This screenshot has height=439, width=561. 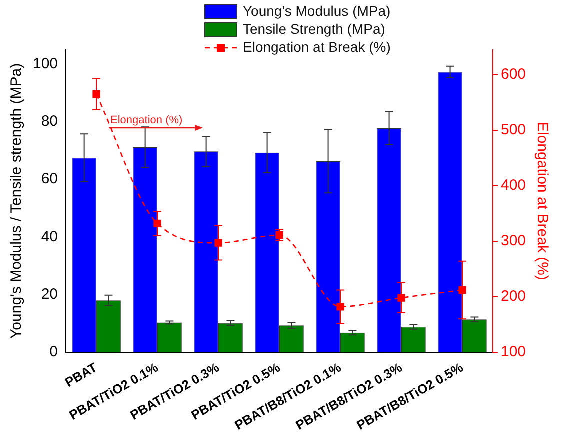 I want to click on legend-label: Tensile Strength (MPa), so click(x=314, y=28).